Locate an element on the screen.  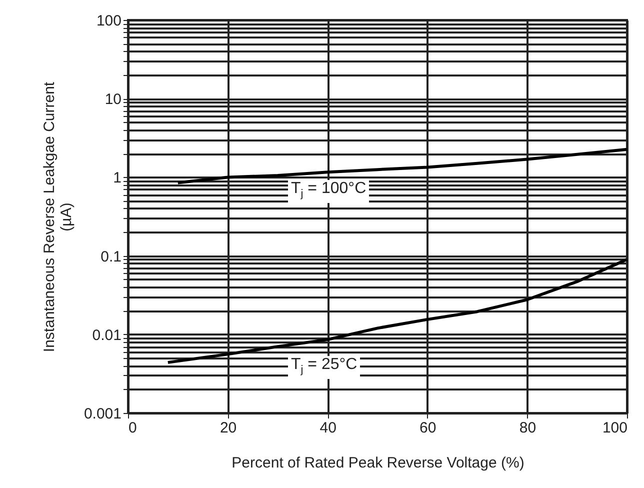
y-tick-label: 0.001 is located at coordinates (103, 414).